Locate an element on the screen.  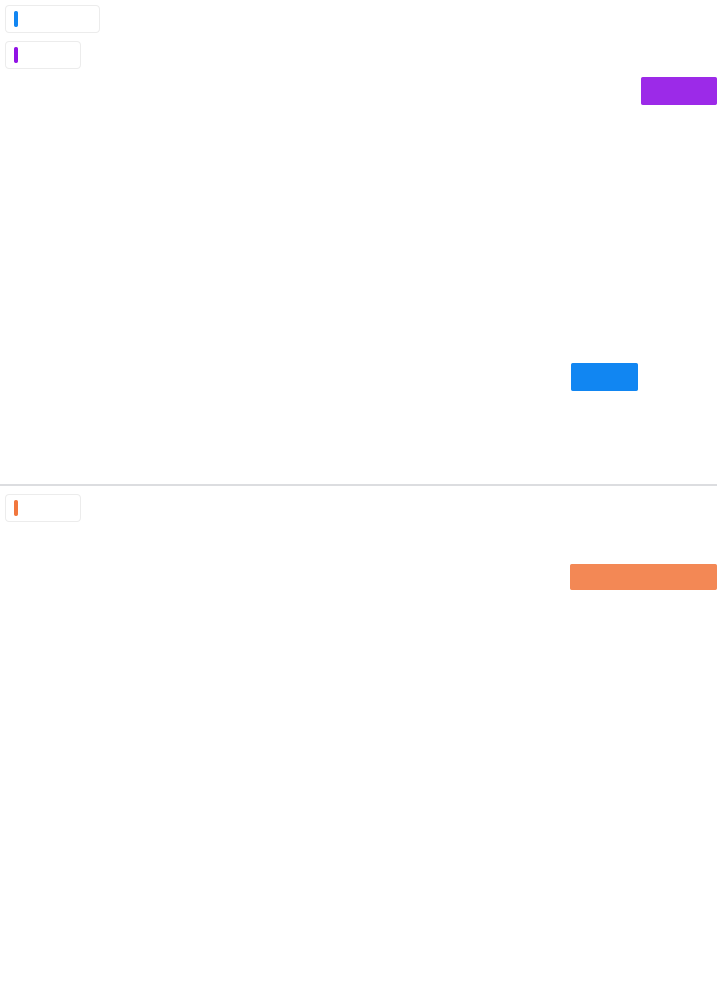
legend-chip-dps-bars is located at coordinates (43, 508).